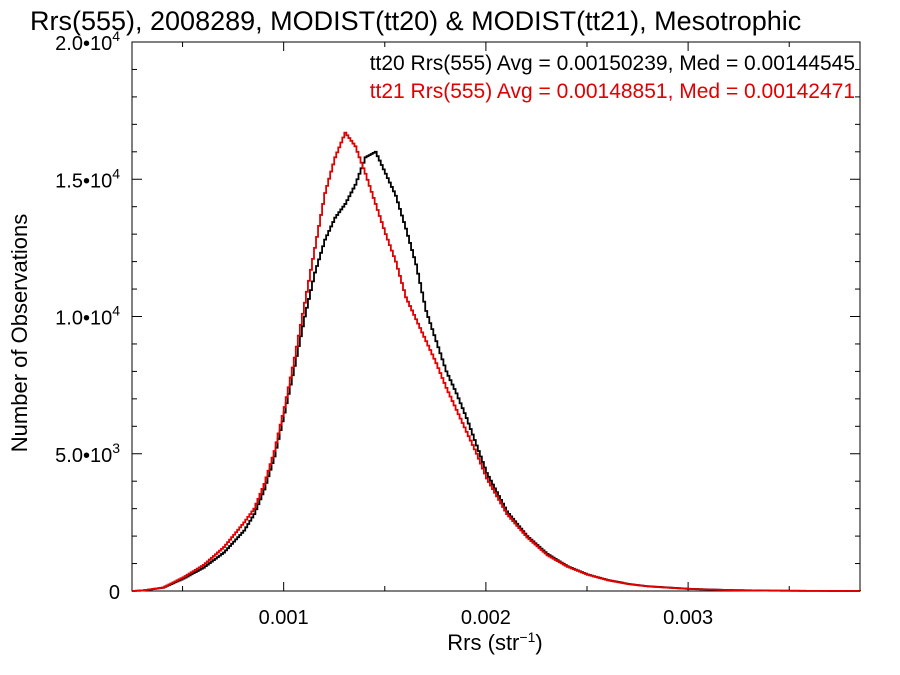 This screenshot has height=675, width=900. I want to click on x-tick-label: 0.001, so click(284, 618).